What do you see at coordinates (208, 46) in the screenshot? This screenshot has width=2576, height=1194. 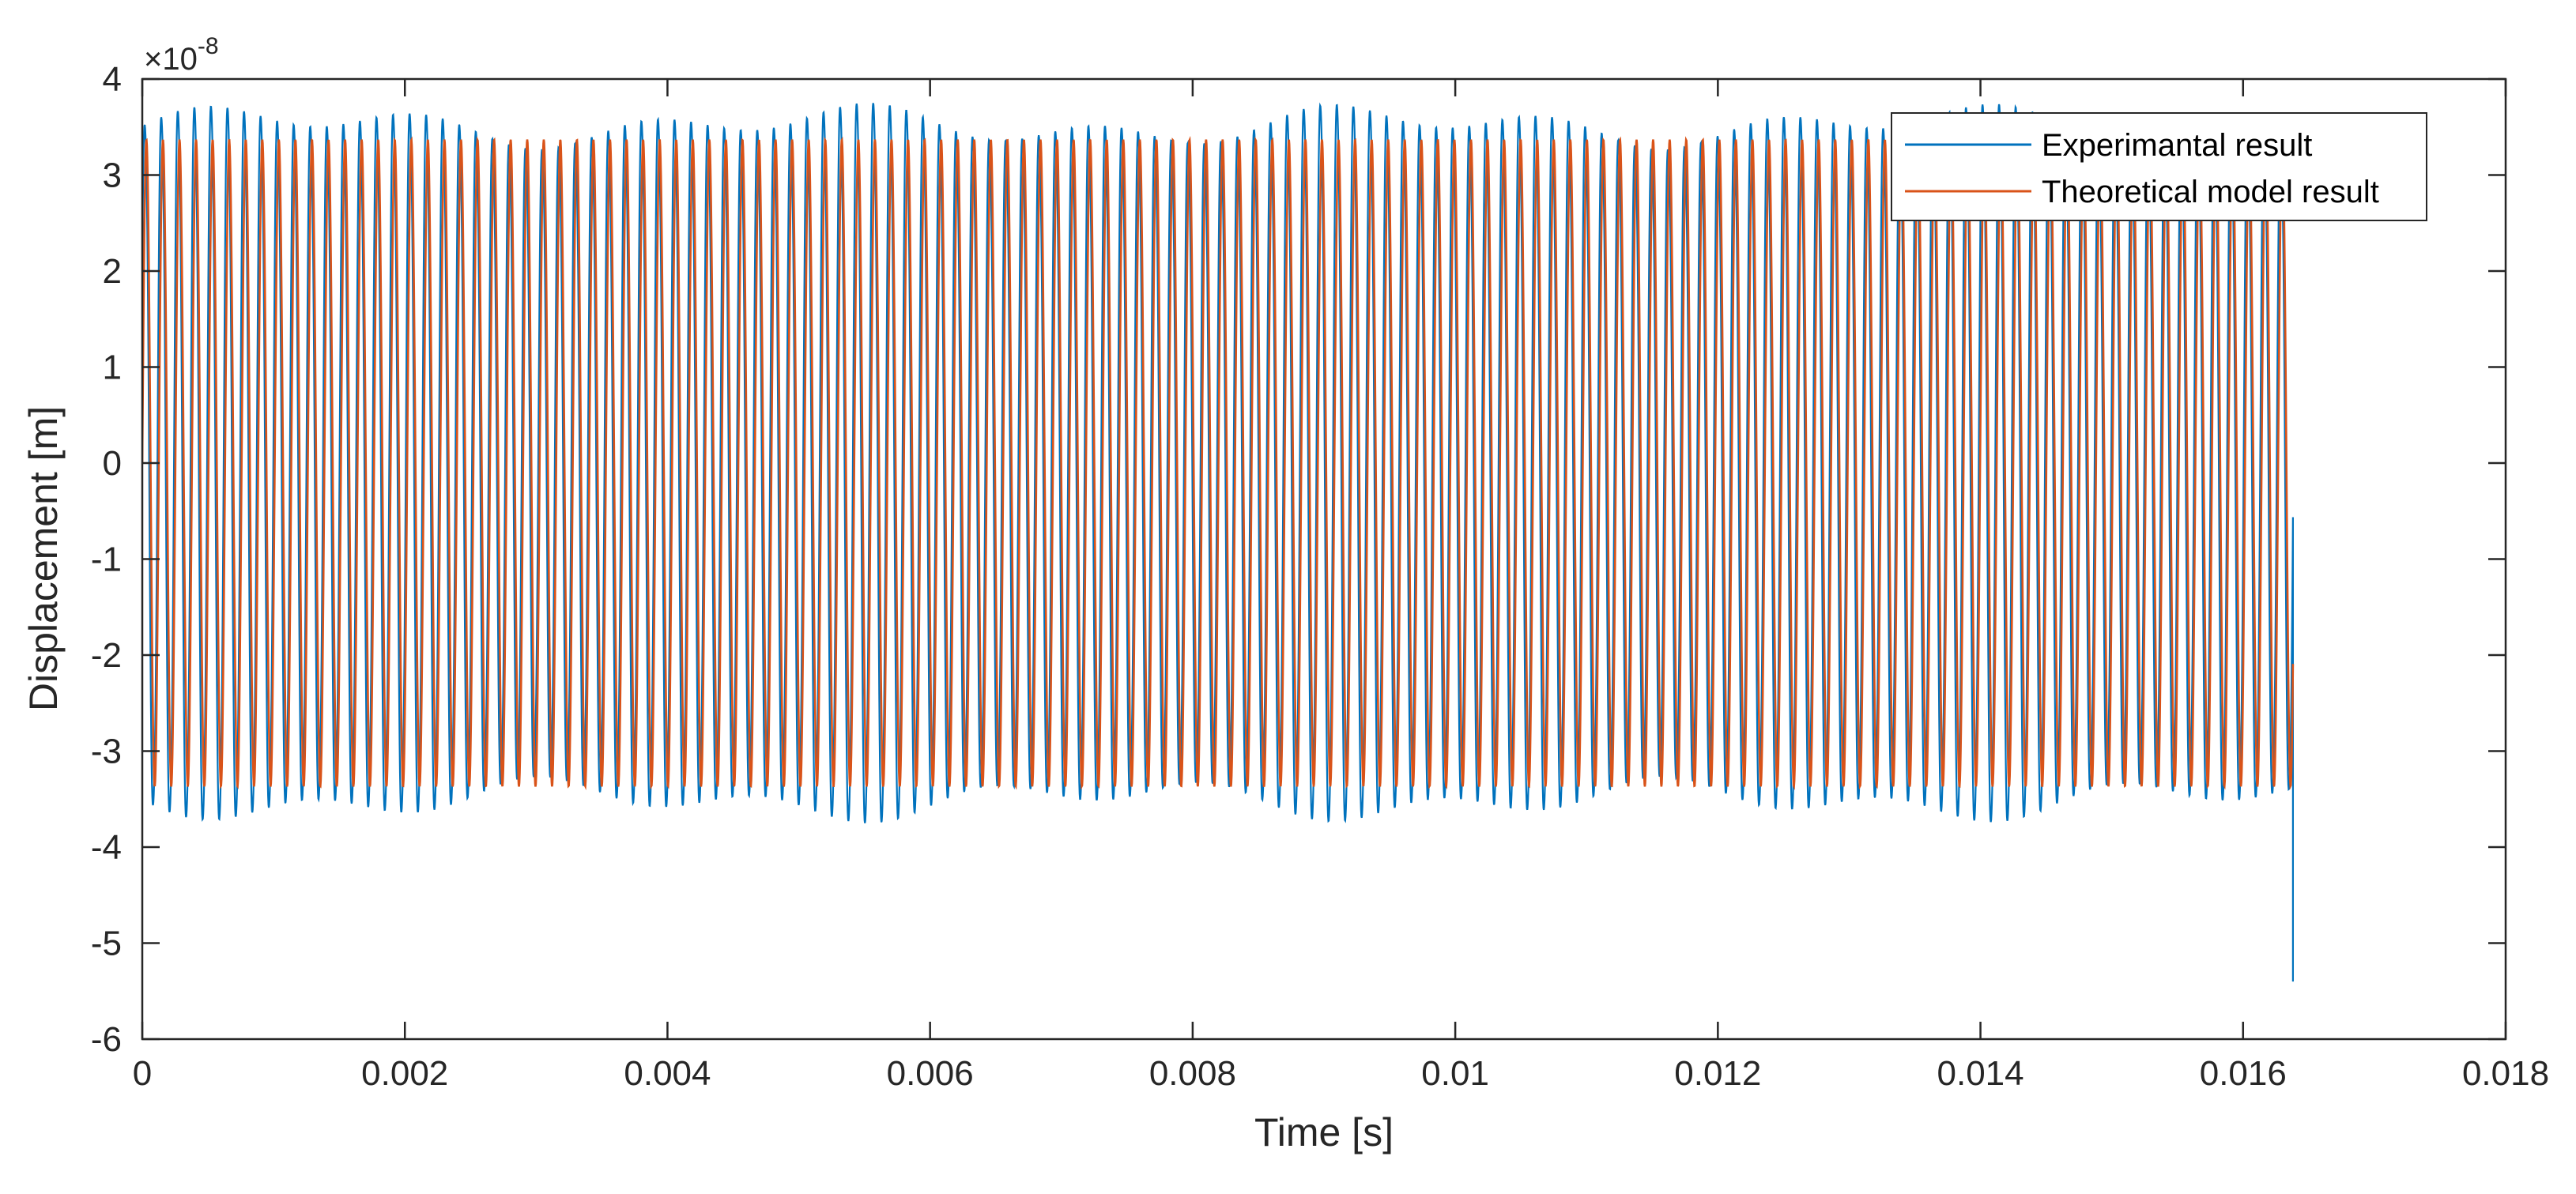 I see `y-exponent-power: -8` at bounding box center [208, 46].